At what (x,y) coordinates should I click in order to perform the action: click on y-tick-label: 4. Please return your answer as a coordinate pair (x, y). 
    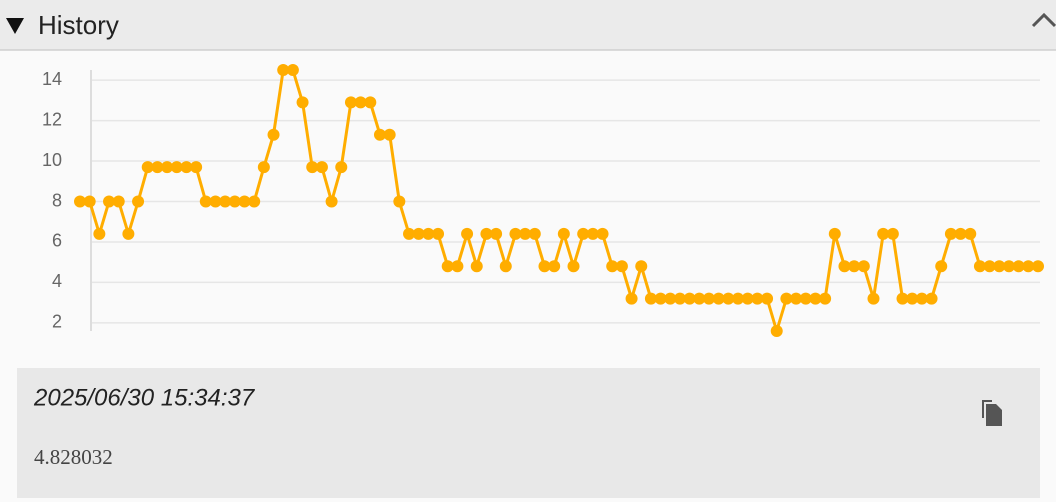
    Looking at the image, I should click on (57, 281).